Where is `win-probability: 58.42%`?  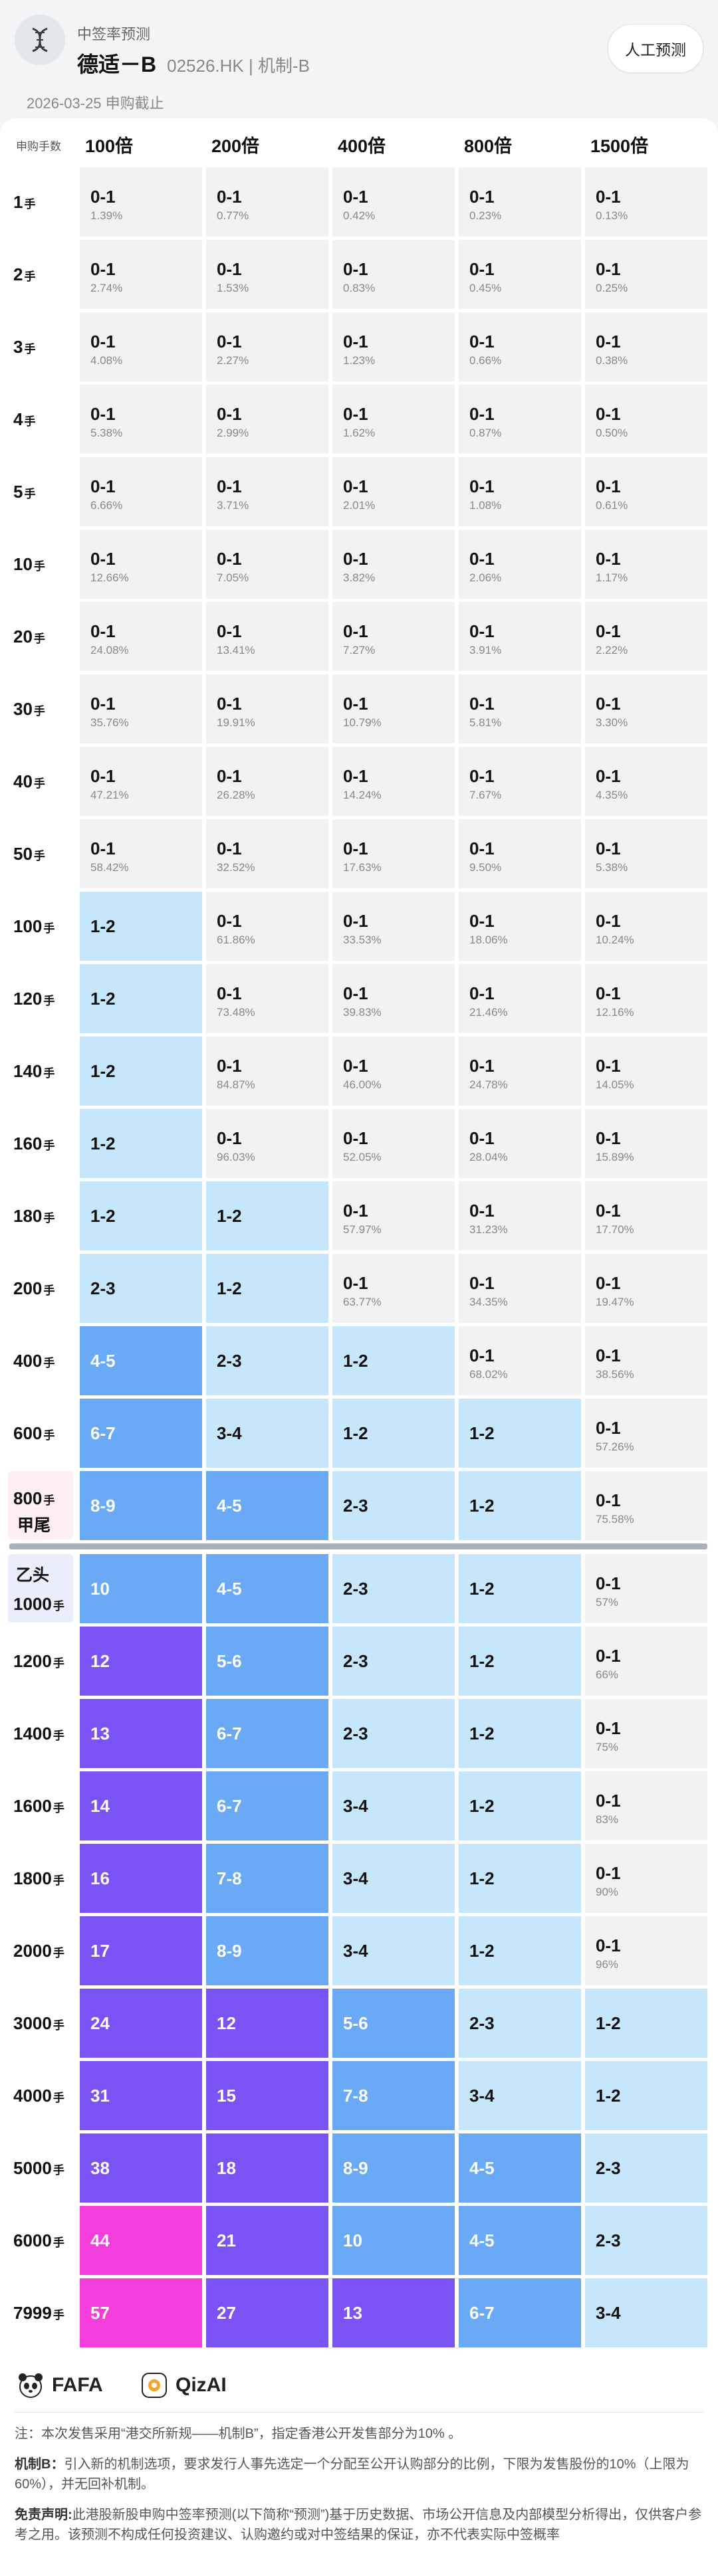 win-probability: 58.42% is located at coordinates (110, 868).